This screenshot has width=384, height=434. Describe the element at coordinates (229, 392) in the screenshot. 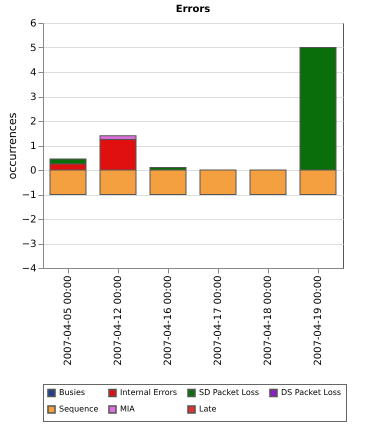

I see `legend-label: SD Packet Loss` at that location.